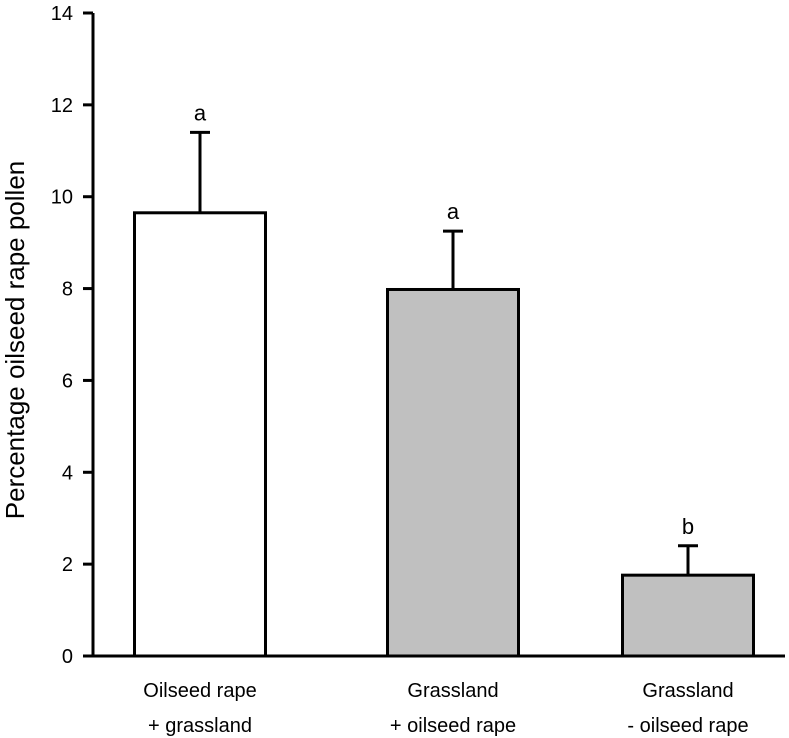  What do you see at coordinates (687, 726) in the screenshot?
I see `category-label: - oilseed rape` at bounding box center [687, 726].